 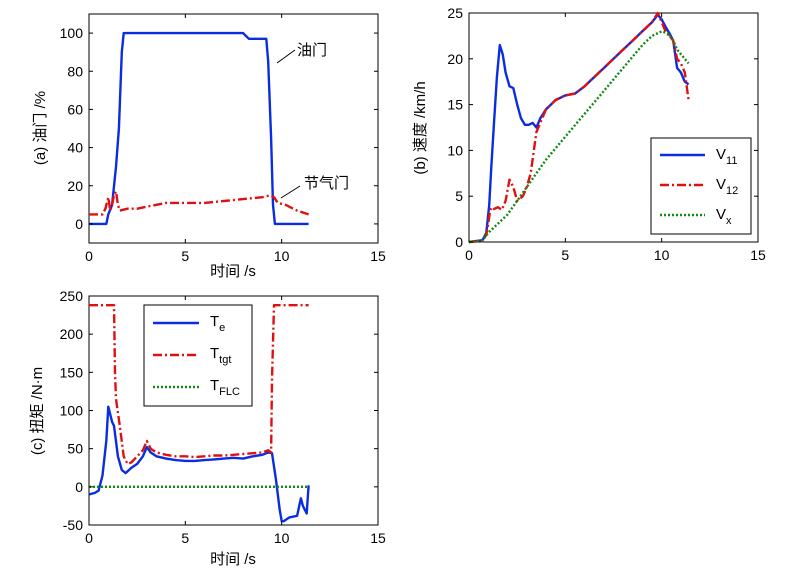 I want to click on y-tick-label: 200, so click(x=72, y=334).